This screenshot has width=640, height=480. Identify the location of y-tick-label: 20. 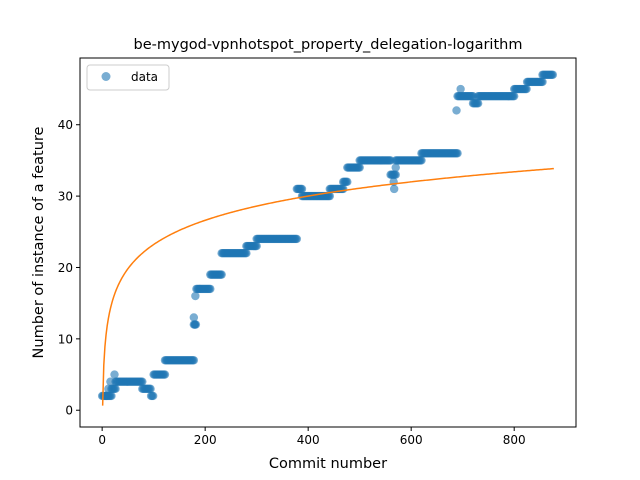
(65, 268).